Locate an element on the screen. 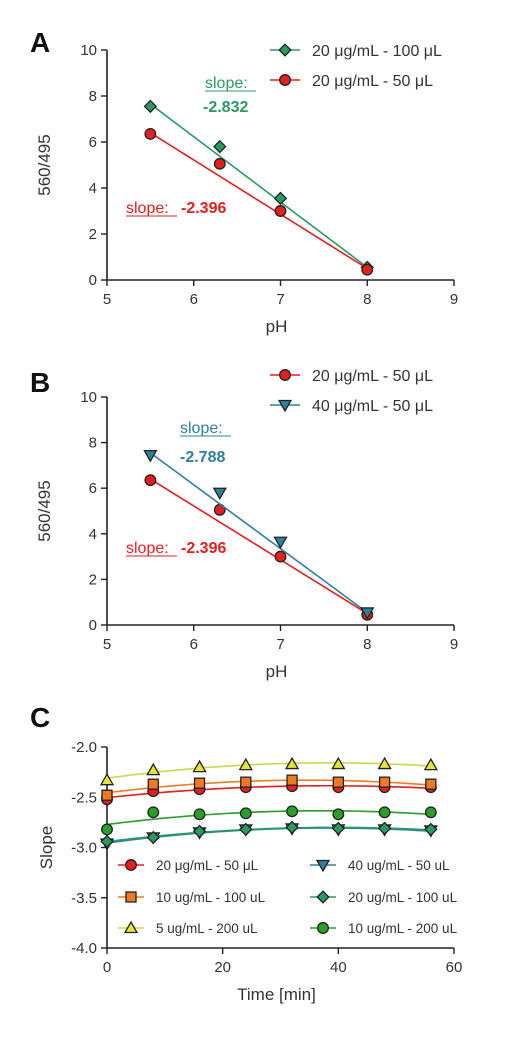  panel-letter: B is located at coordinates (40, 382).